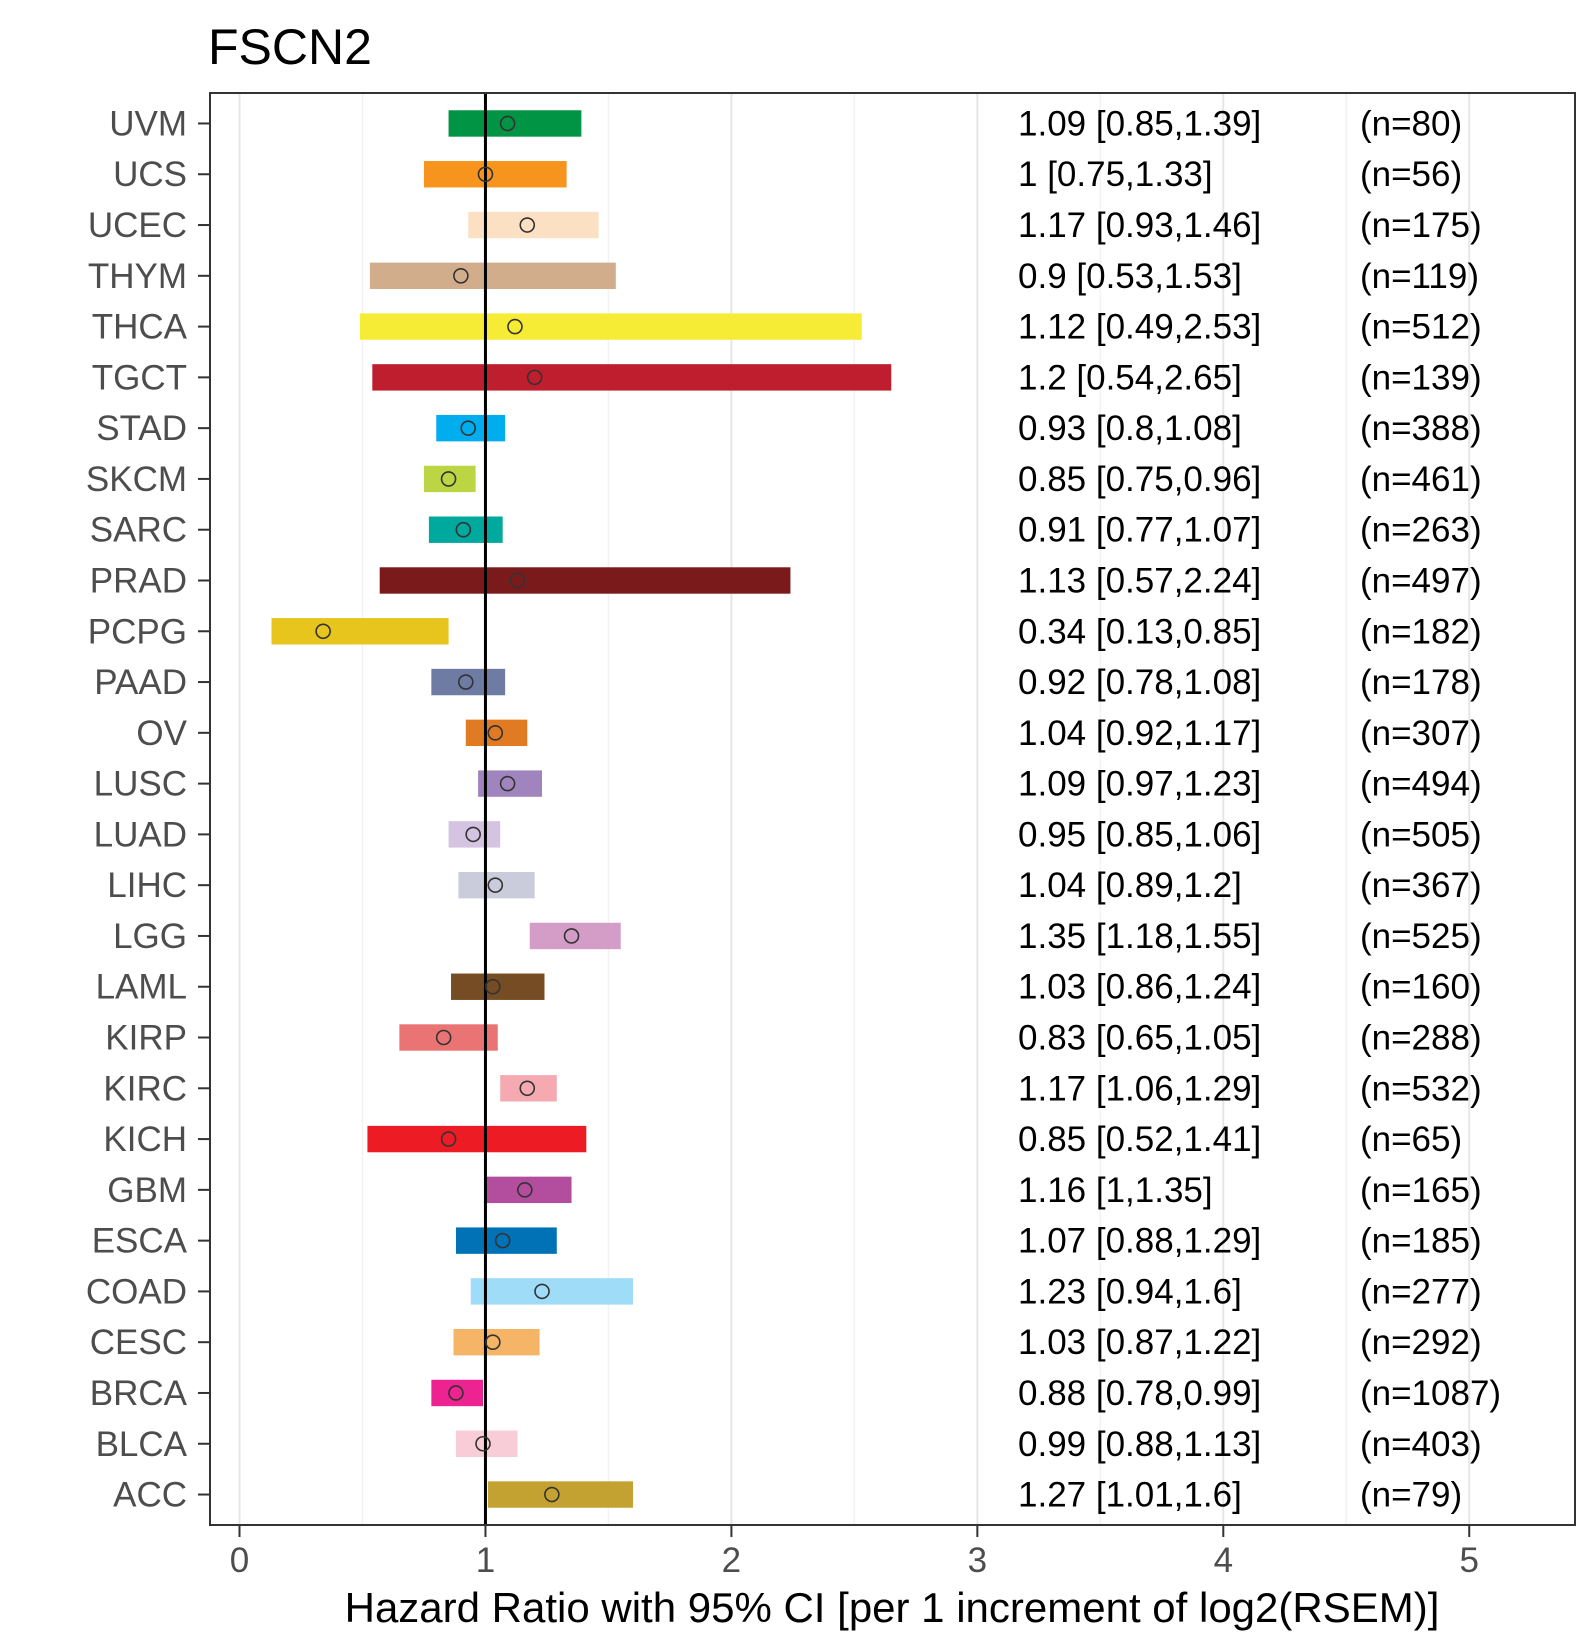  What do you see at coordinates (1139, 834) in the screenshot?
I see `ci-text-luad: 0.95 [0.85,1.06]` at bounding box center [1139, 834].